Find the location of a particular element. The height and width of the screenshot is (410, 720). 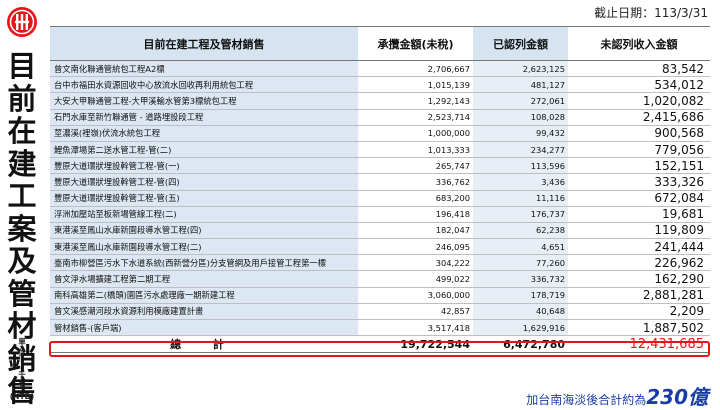

title-char: 工 is located at coordinates (22, 196).